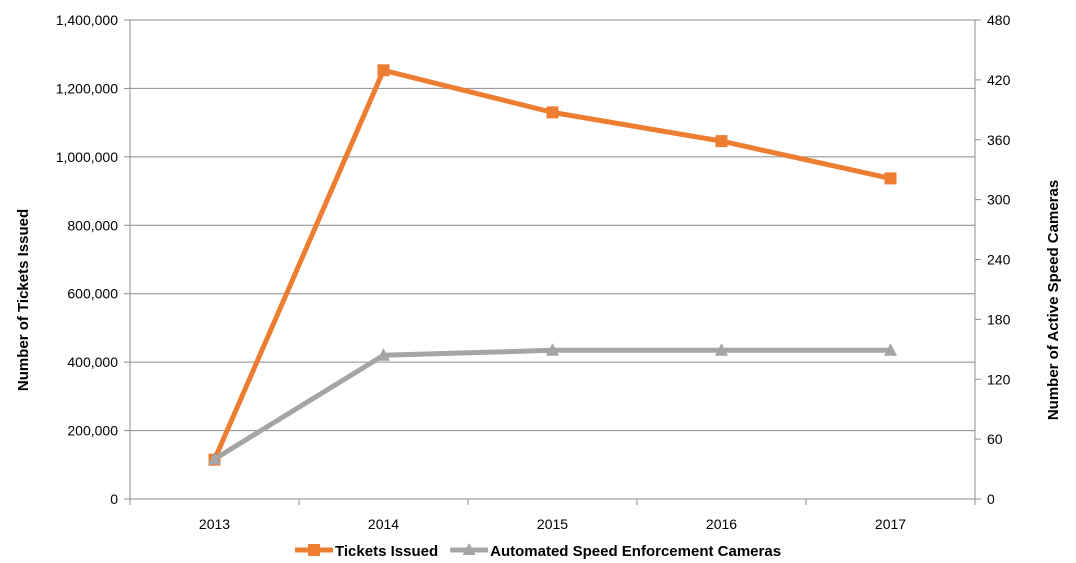 The width and height of the screenshot is (1076, 563). What do you see at coordinates (999, 140) in the screenshot?
I see `right-tick-label: 360` at bounding box center [999, 140].